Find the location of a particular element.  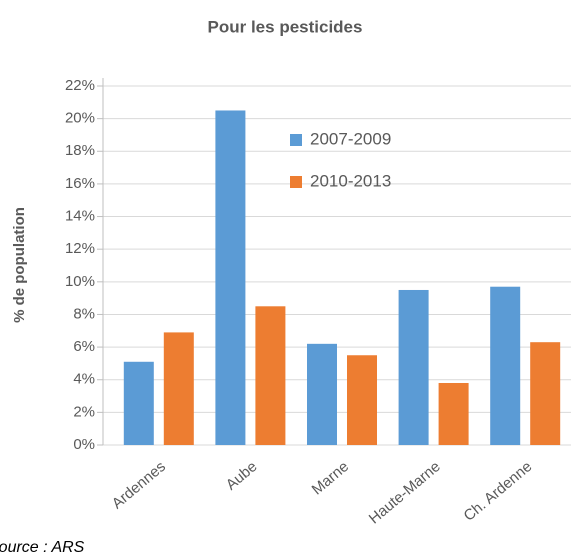

y-tick-label: 16% is located at coordinates (80, 183).